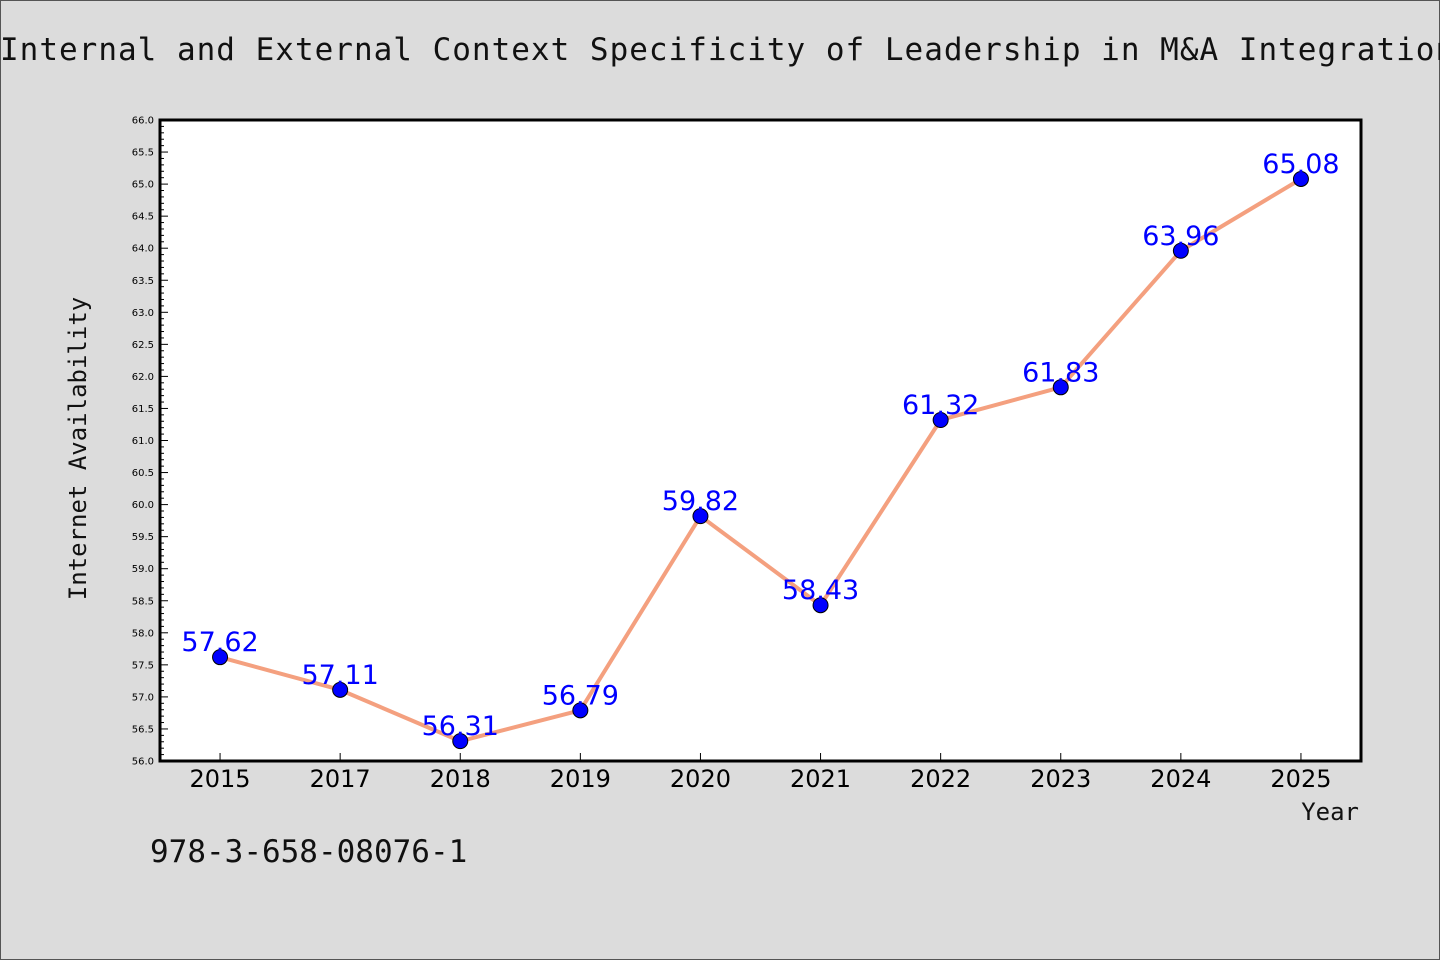  I want to click on y-tick-label: 64.0, so click(143, 249).